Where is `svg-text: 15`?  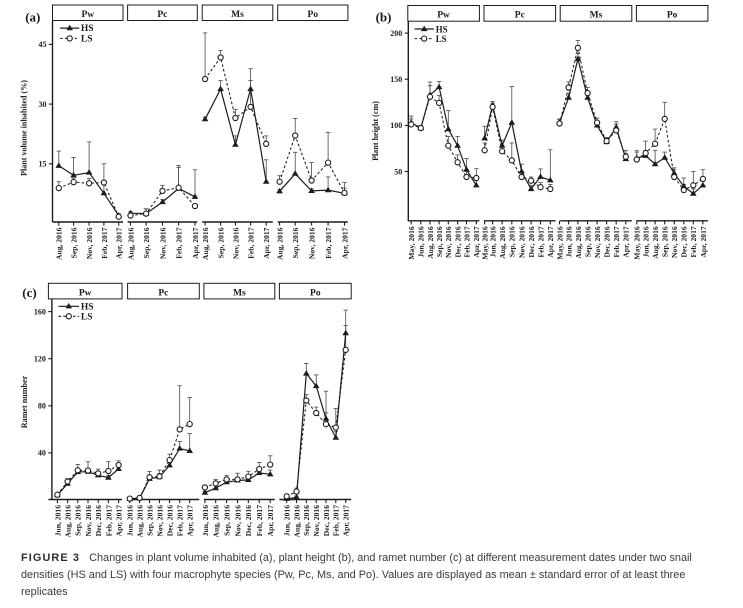
svg-text: 15 is located at coordinates (43, 164).